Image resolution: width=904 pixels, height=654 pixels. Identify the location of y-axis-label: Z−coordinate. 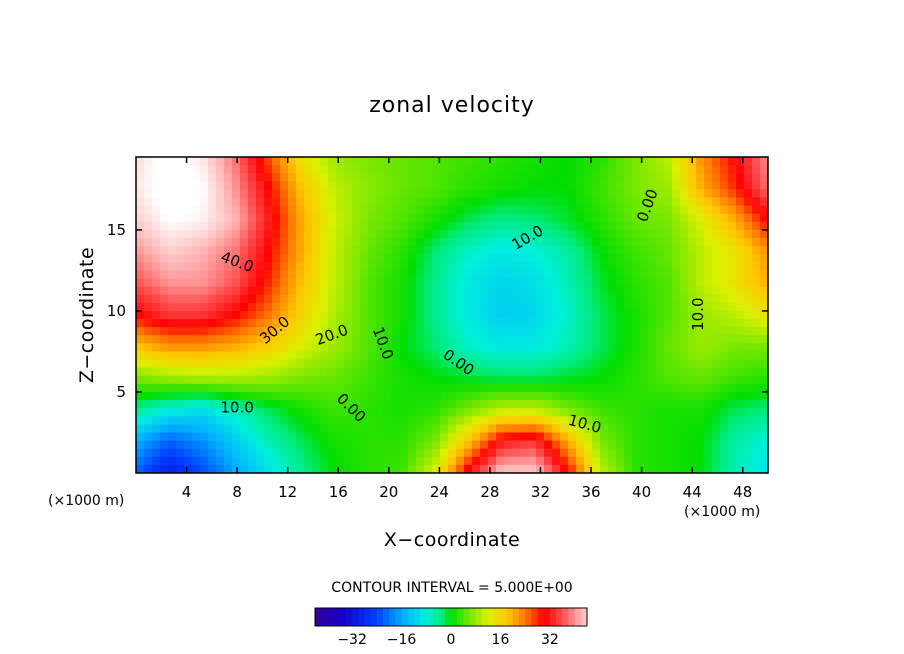
(87, 315).